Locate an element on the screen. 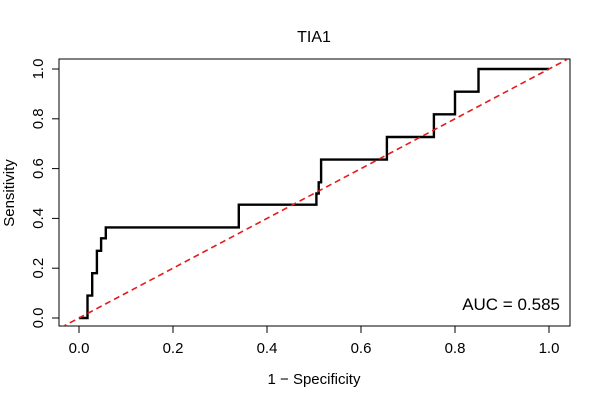 Image resolution: width=600 pixels, height=400 pixels. y-tick-label: 0.8 is located at coordinates (38, 118).